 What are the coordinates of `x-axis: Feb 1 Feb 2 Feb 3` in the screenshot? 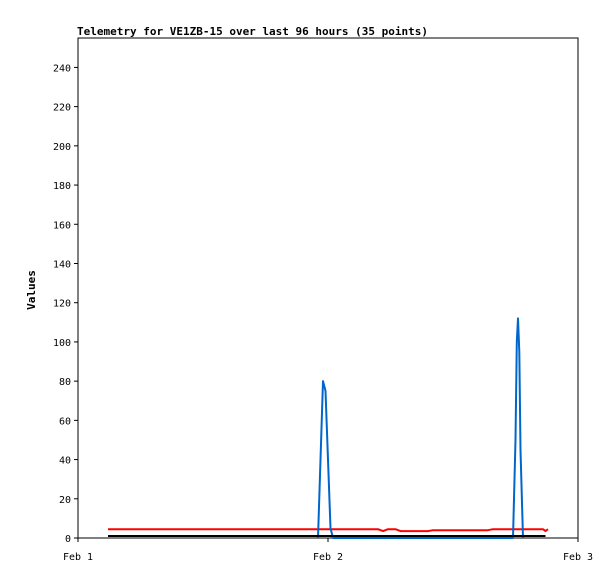 It's located at (328, 550).